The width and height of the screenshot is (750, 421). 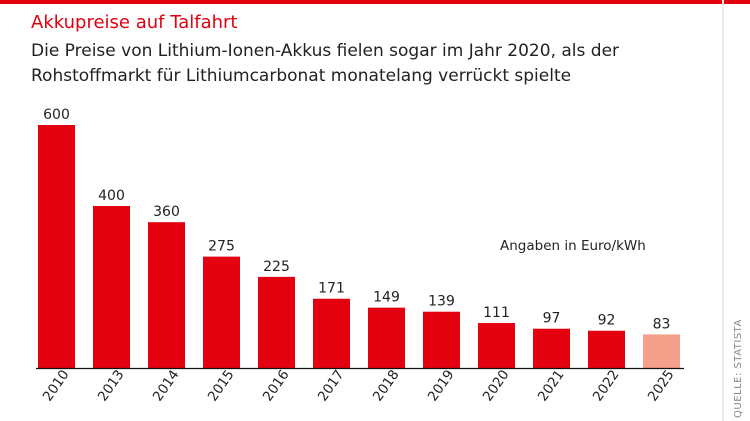 What do you see at coordinates (441, 385) in the screenshot?
I see `x-tick-label-2019: 2019` at bounding box center [441, 385].